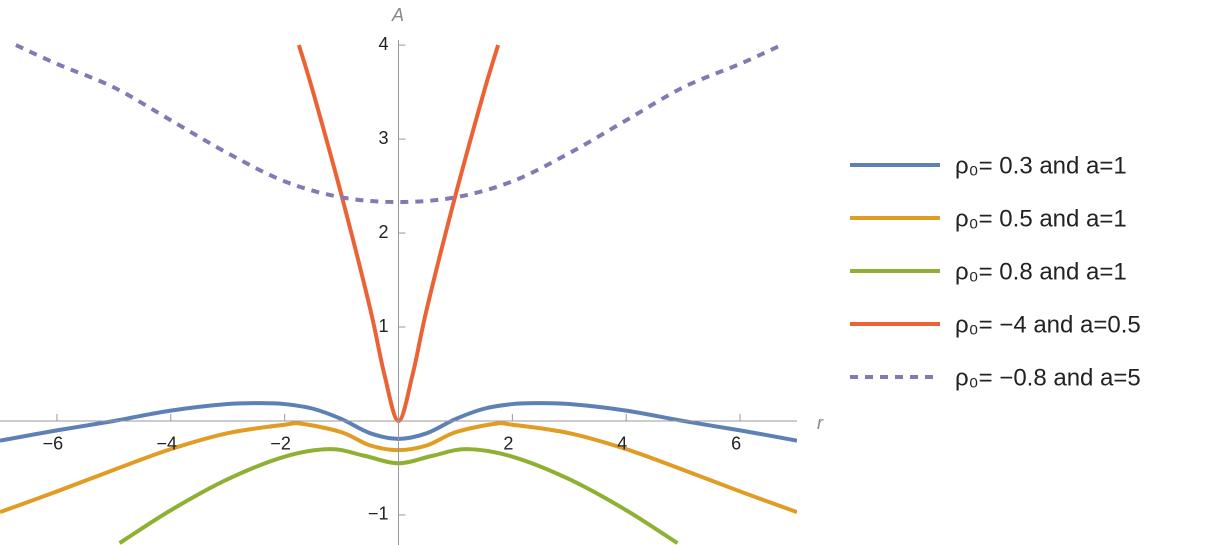 The height and width of the screenshot is (545, 1209). Describe the element at coordinates (383, 232) in the screenshot. I see `y-tick-label: 2` at that location.